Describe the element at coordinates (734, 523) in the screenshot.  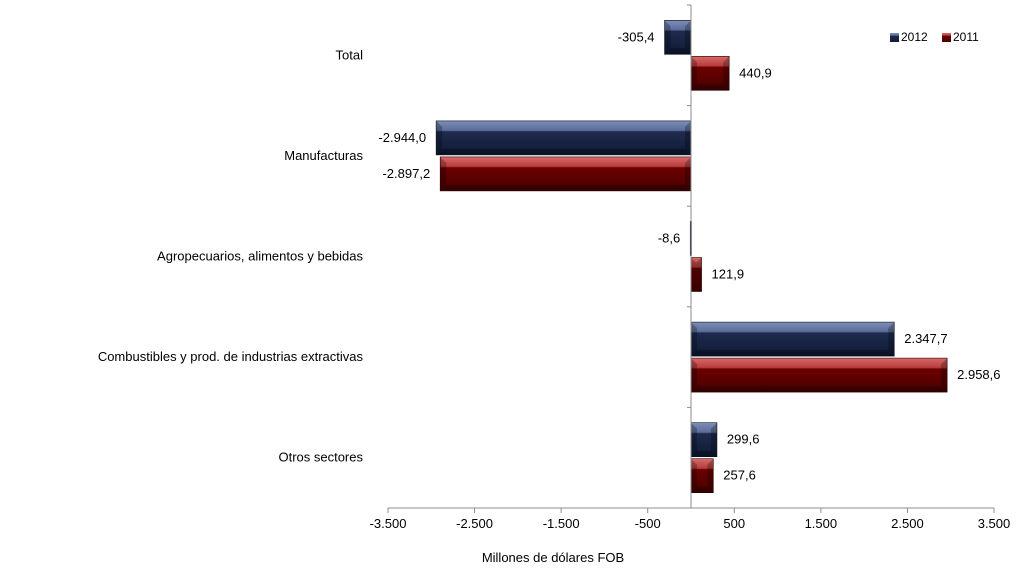
I see `x-tick-label: 500` at that location.